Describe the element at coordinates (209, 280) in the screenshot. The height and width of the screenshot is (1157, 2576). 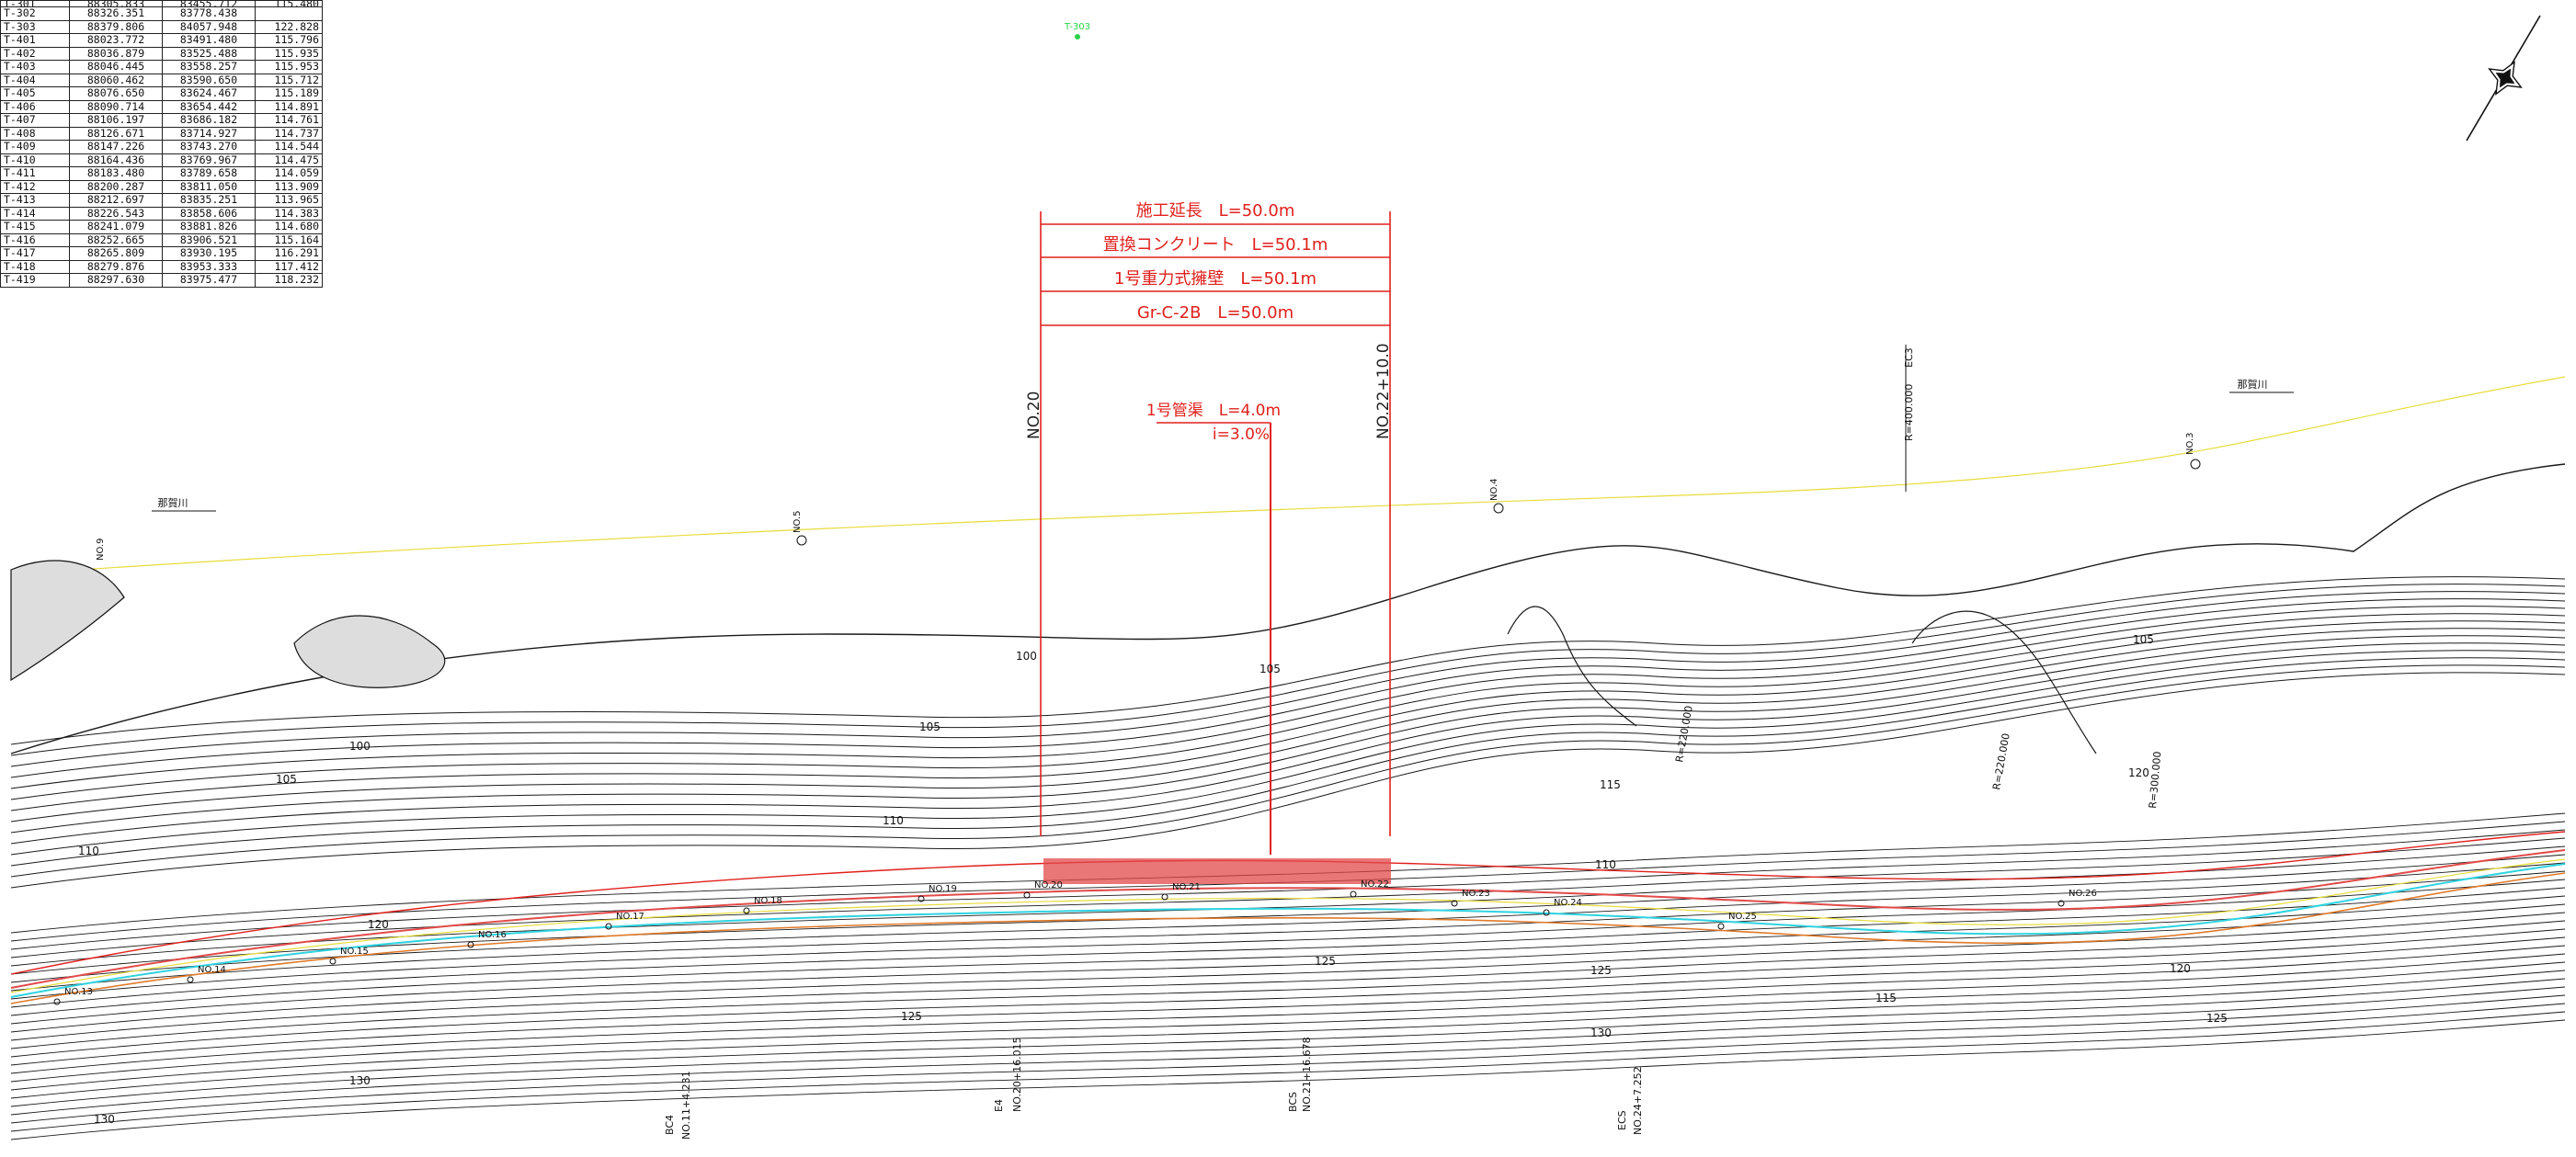
I see `y-coord: 83975.477` at that location.